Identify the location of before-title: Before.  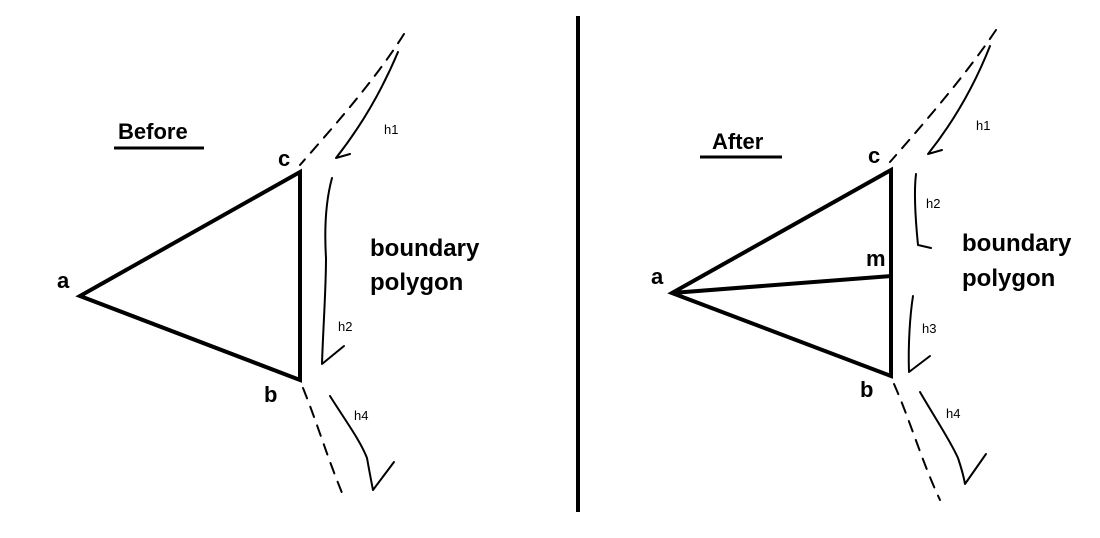
(153, 131).